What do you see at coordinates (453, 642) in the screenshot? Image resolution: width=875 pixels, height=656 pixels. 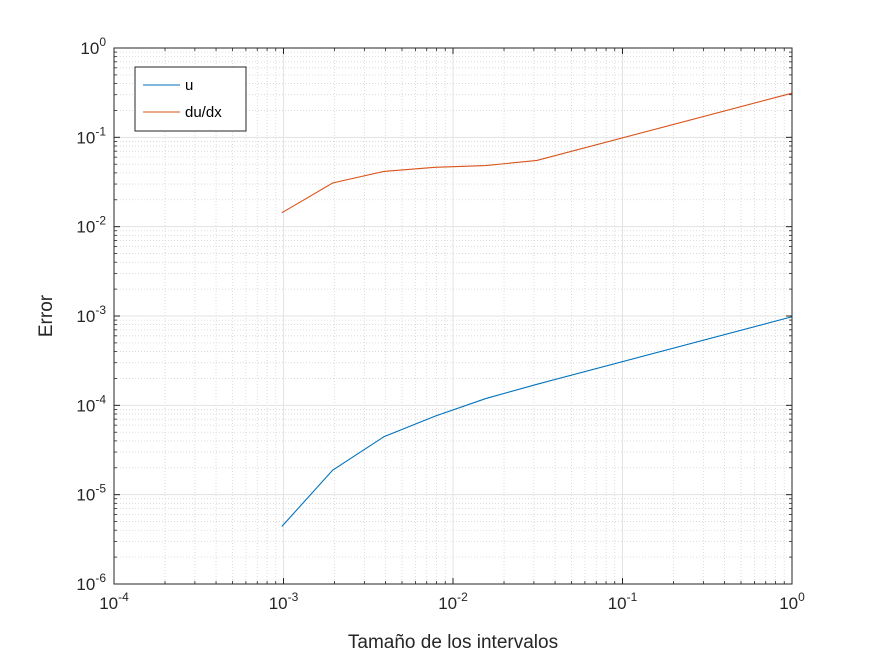 I see `x-axis-label: Tamaño de los intervalos` at bounding box center [453, 642].